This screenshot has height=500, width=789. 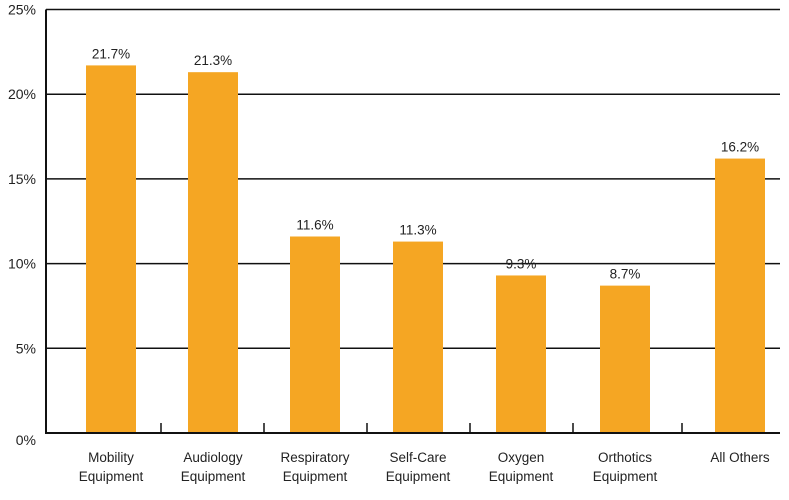 I want to click on y-tick-label: 15%, so click(x=22, y=179).